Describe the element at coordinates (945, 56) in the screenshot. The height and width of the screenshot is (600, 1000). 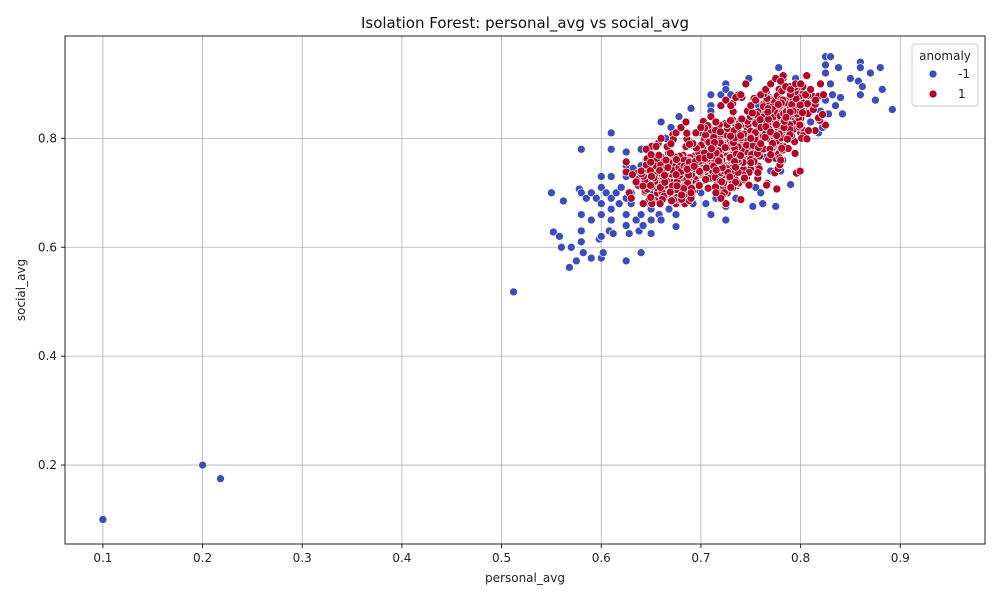
I see `legend-title: anomaly` at that location.